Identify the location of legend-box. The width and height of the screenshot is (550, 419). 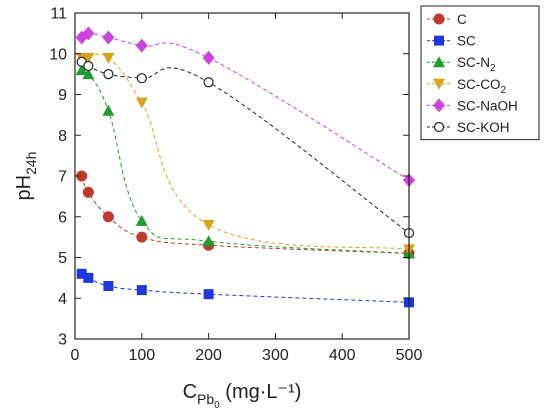
(480, 73).